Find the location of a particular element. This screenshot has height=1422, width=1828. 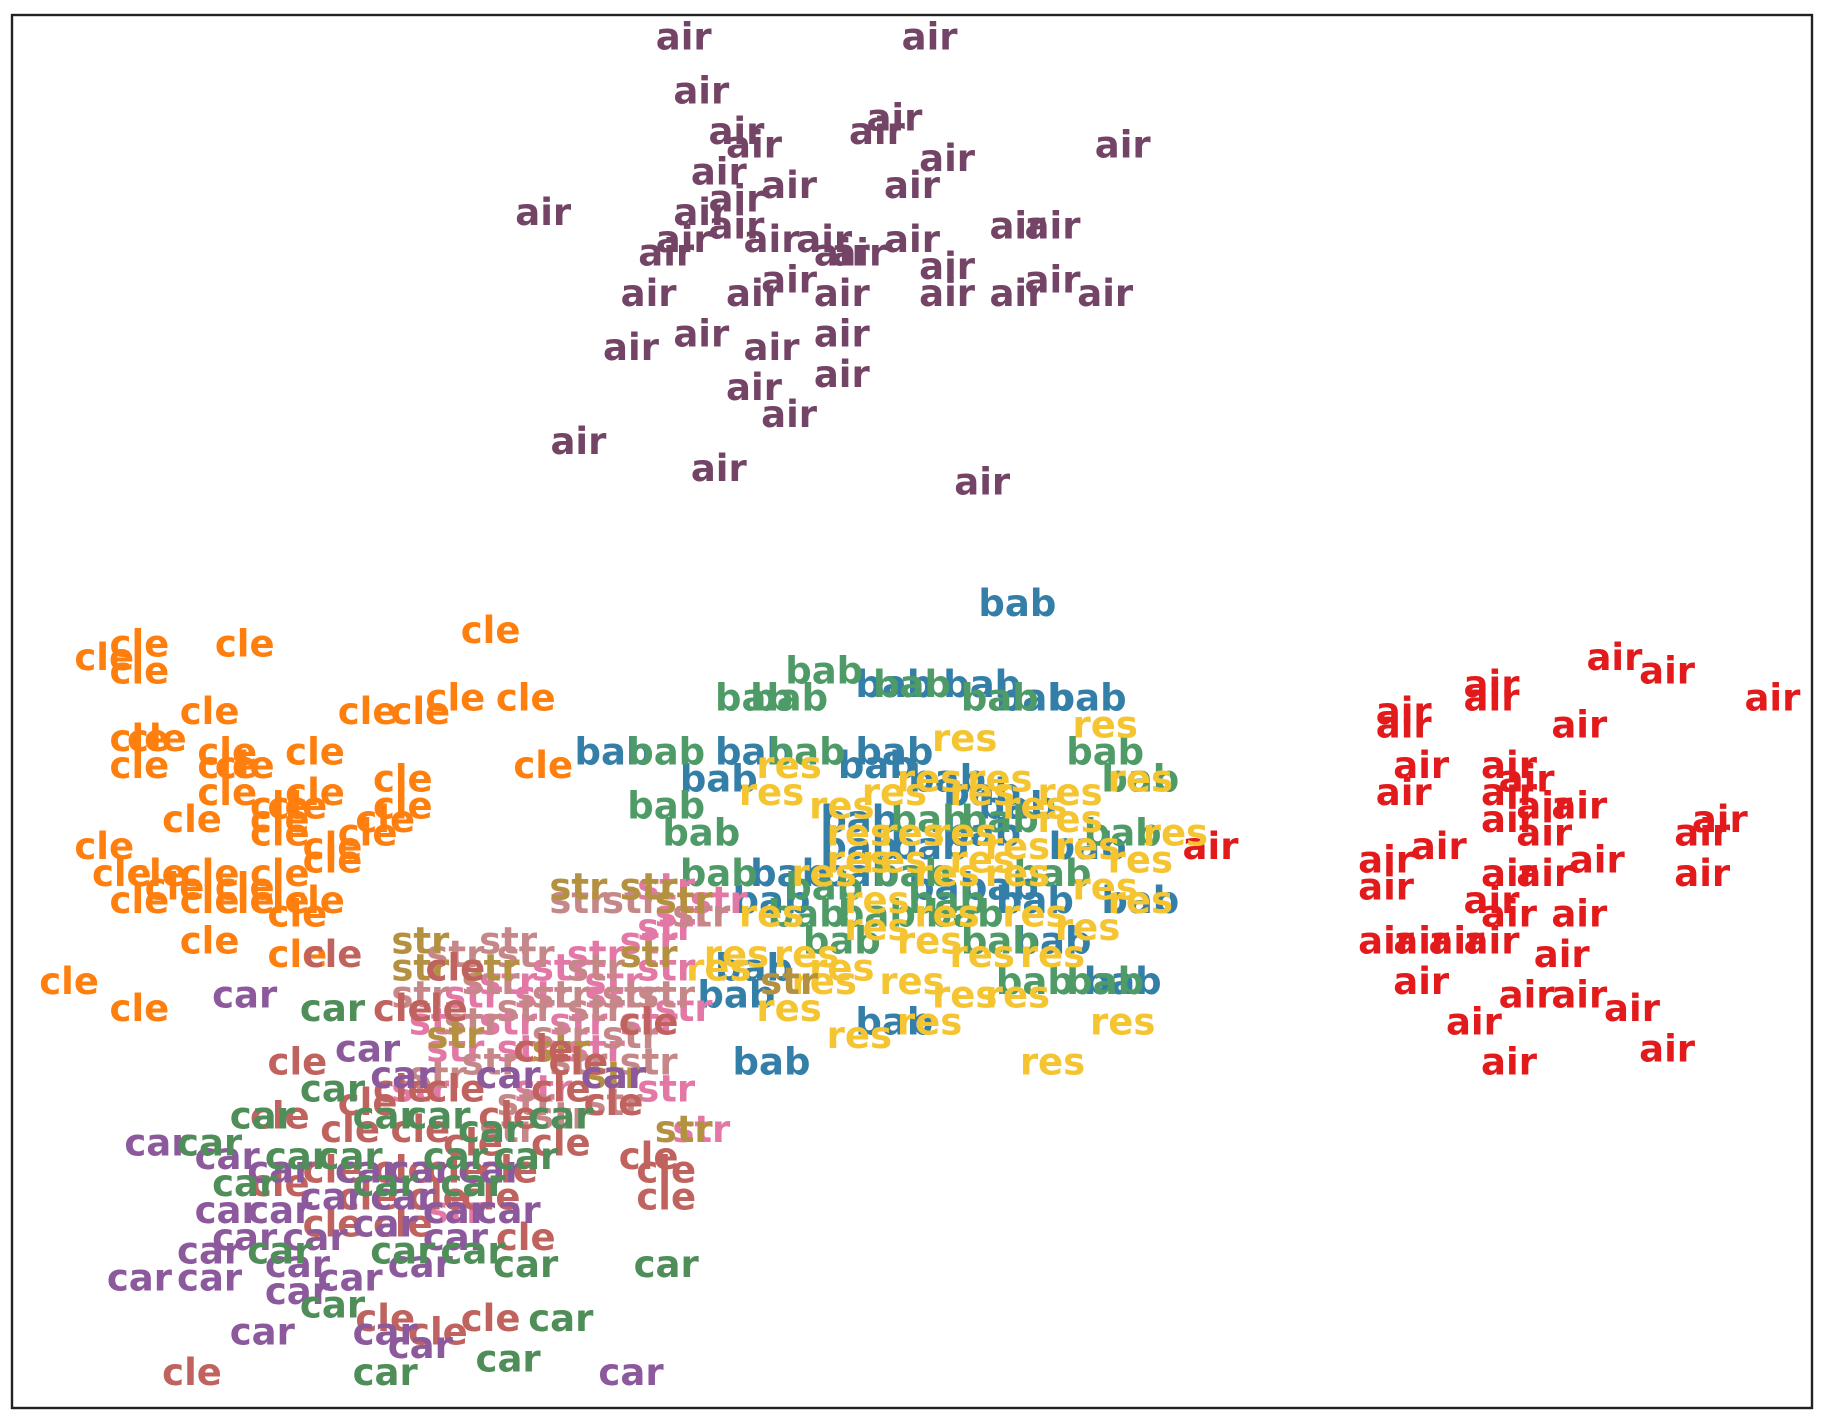

data-point-bab-2-30: bab is located at coordinates (772, 1062).